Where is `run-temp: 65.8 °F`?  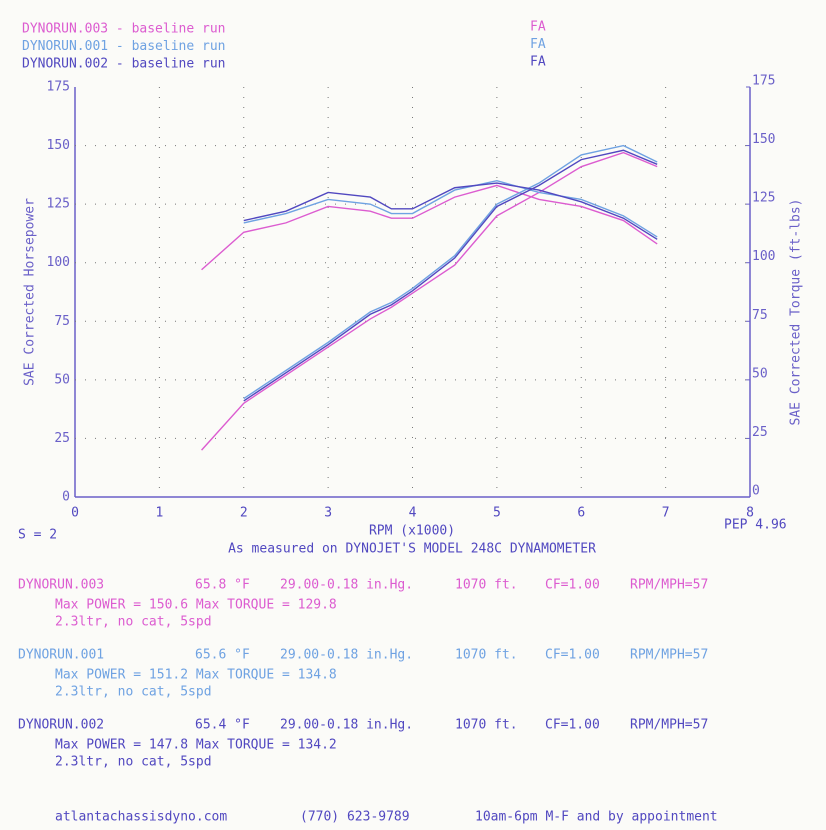 run-temp: 65.8 °F is located at coordinates (222, 585).